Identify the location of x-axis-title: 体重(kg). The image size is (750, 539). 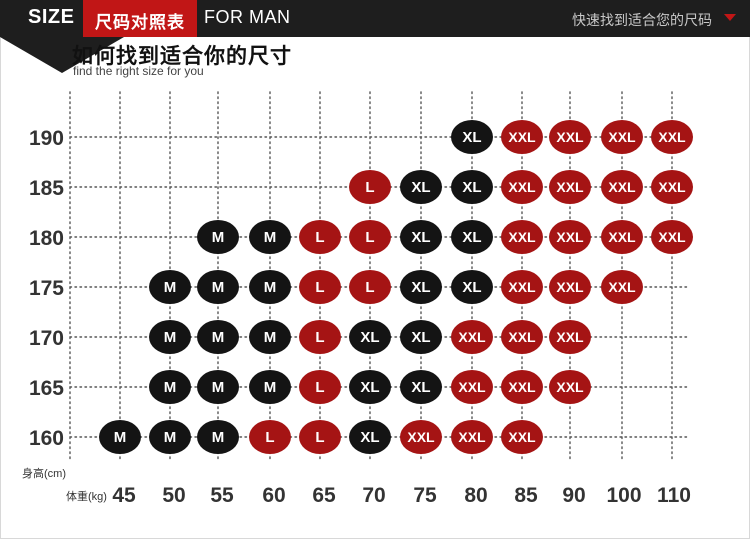
(86, 496).